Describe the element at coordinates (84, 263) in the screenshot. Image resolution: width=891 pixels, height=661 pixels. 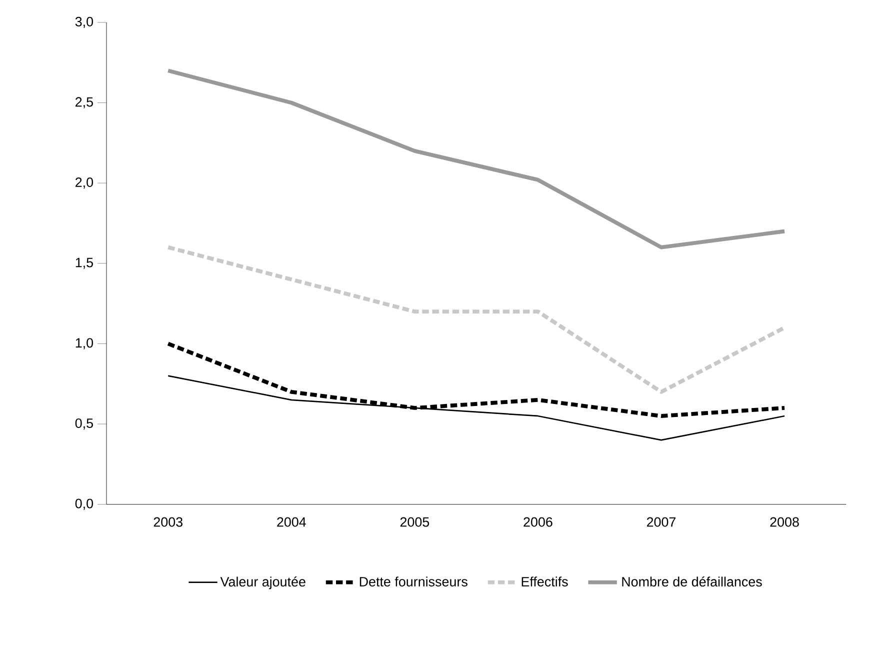
I see `y-tick-label: 1,5` at that location.